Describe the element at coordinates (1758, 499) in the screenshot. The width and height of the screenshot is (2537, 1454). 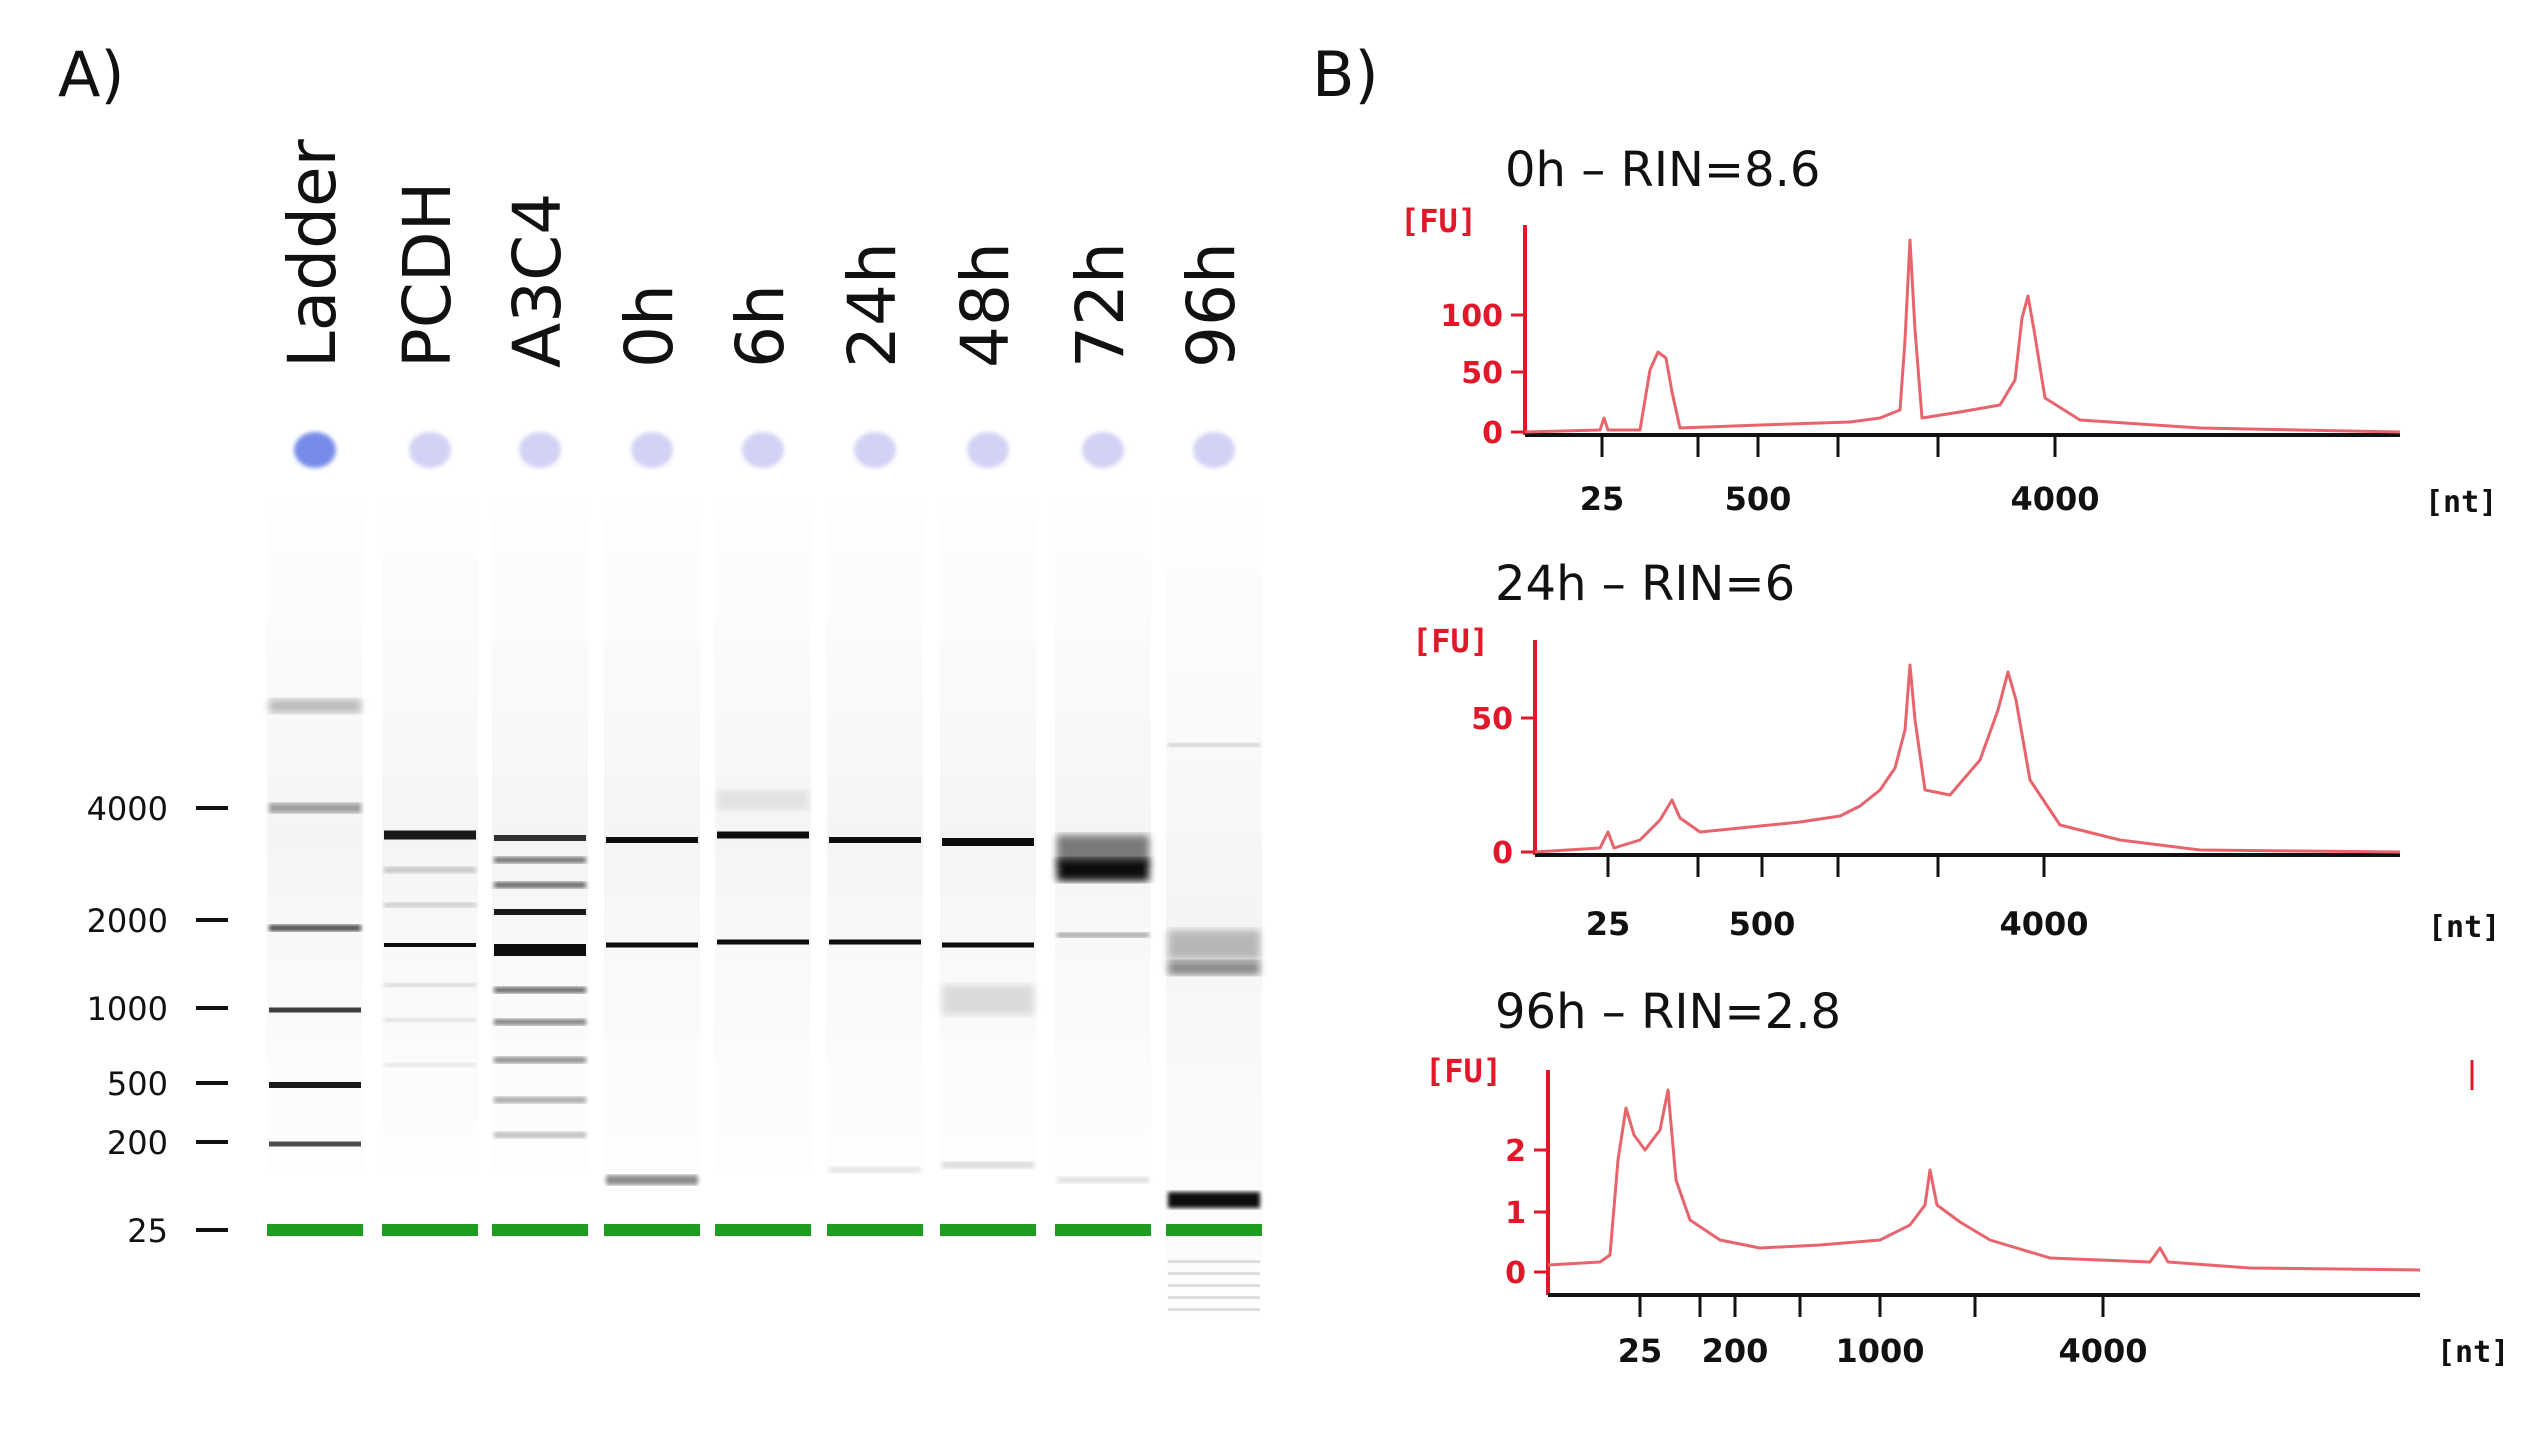
I see `x-tick-label: 500` at that location.